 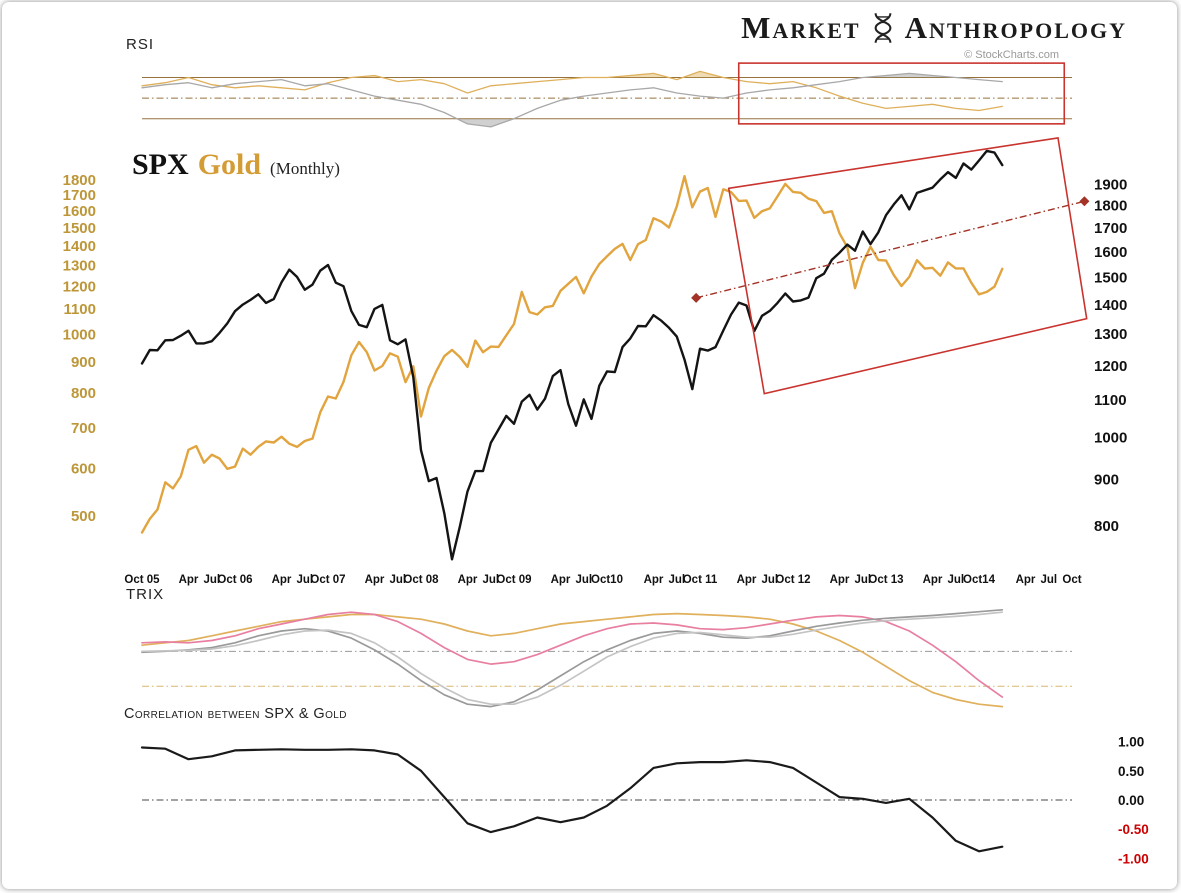 What do you see at coordinates (1106, 479) in the screenshot?
I see `spx-axis-tick: 900` at bounding box center [1106, 479].